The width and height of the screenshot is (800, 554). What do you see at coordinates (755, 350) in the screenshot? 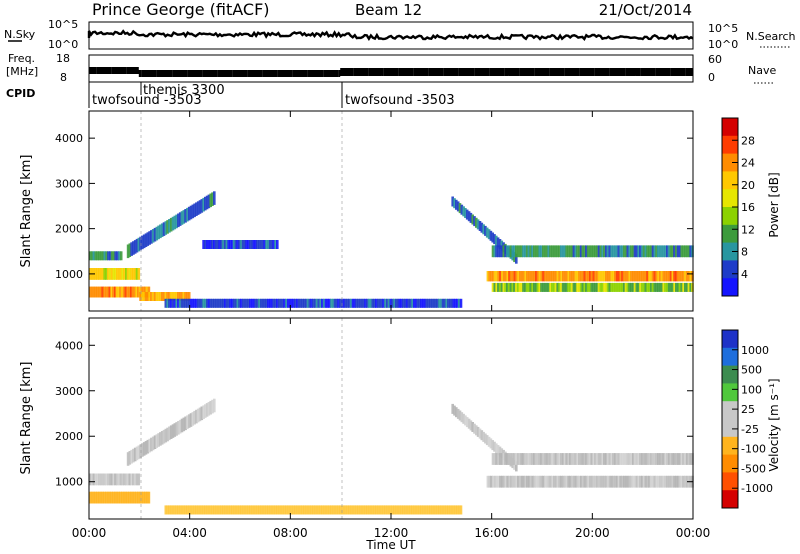
I see `velocity-colorbar-tick-label: 1000` at bounding box center [755, 350].